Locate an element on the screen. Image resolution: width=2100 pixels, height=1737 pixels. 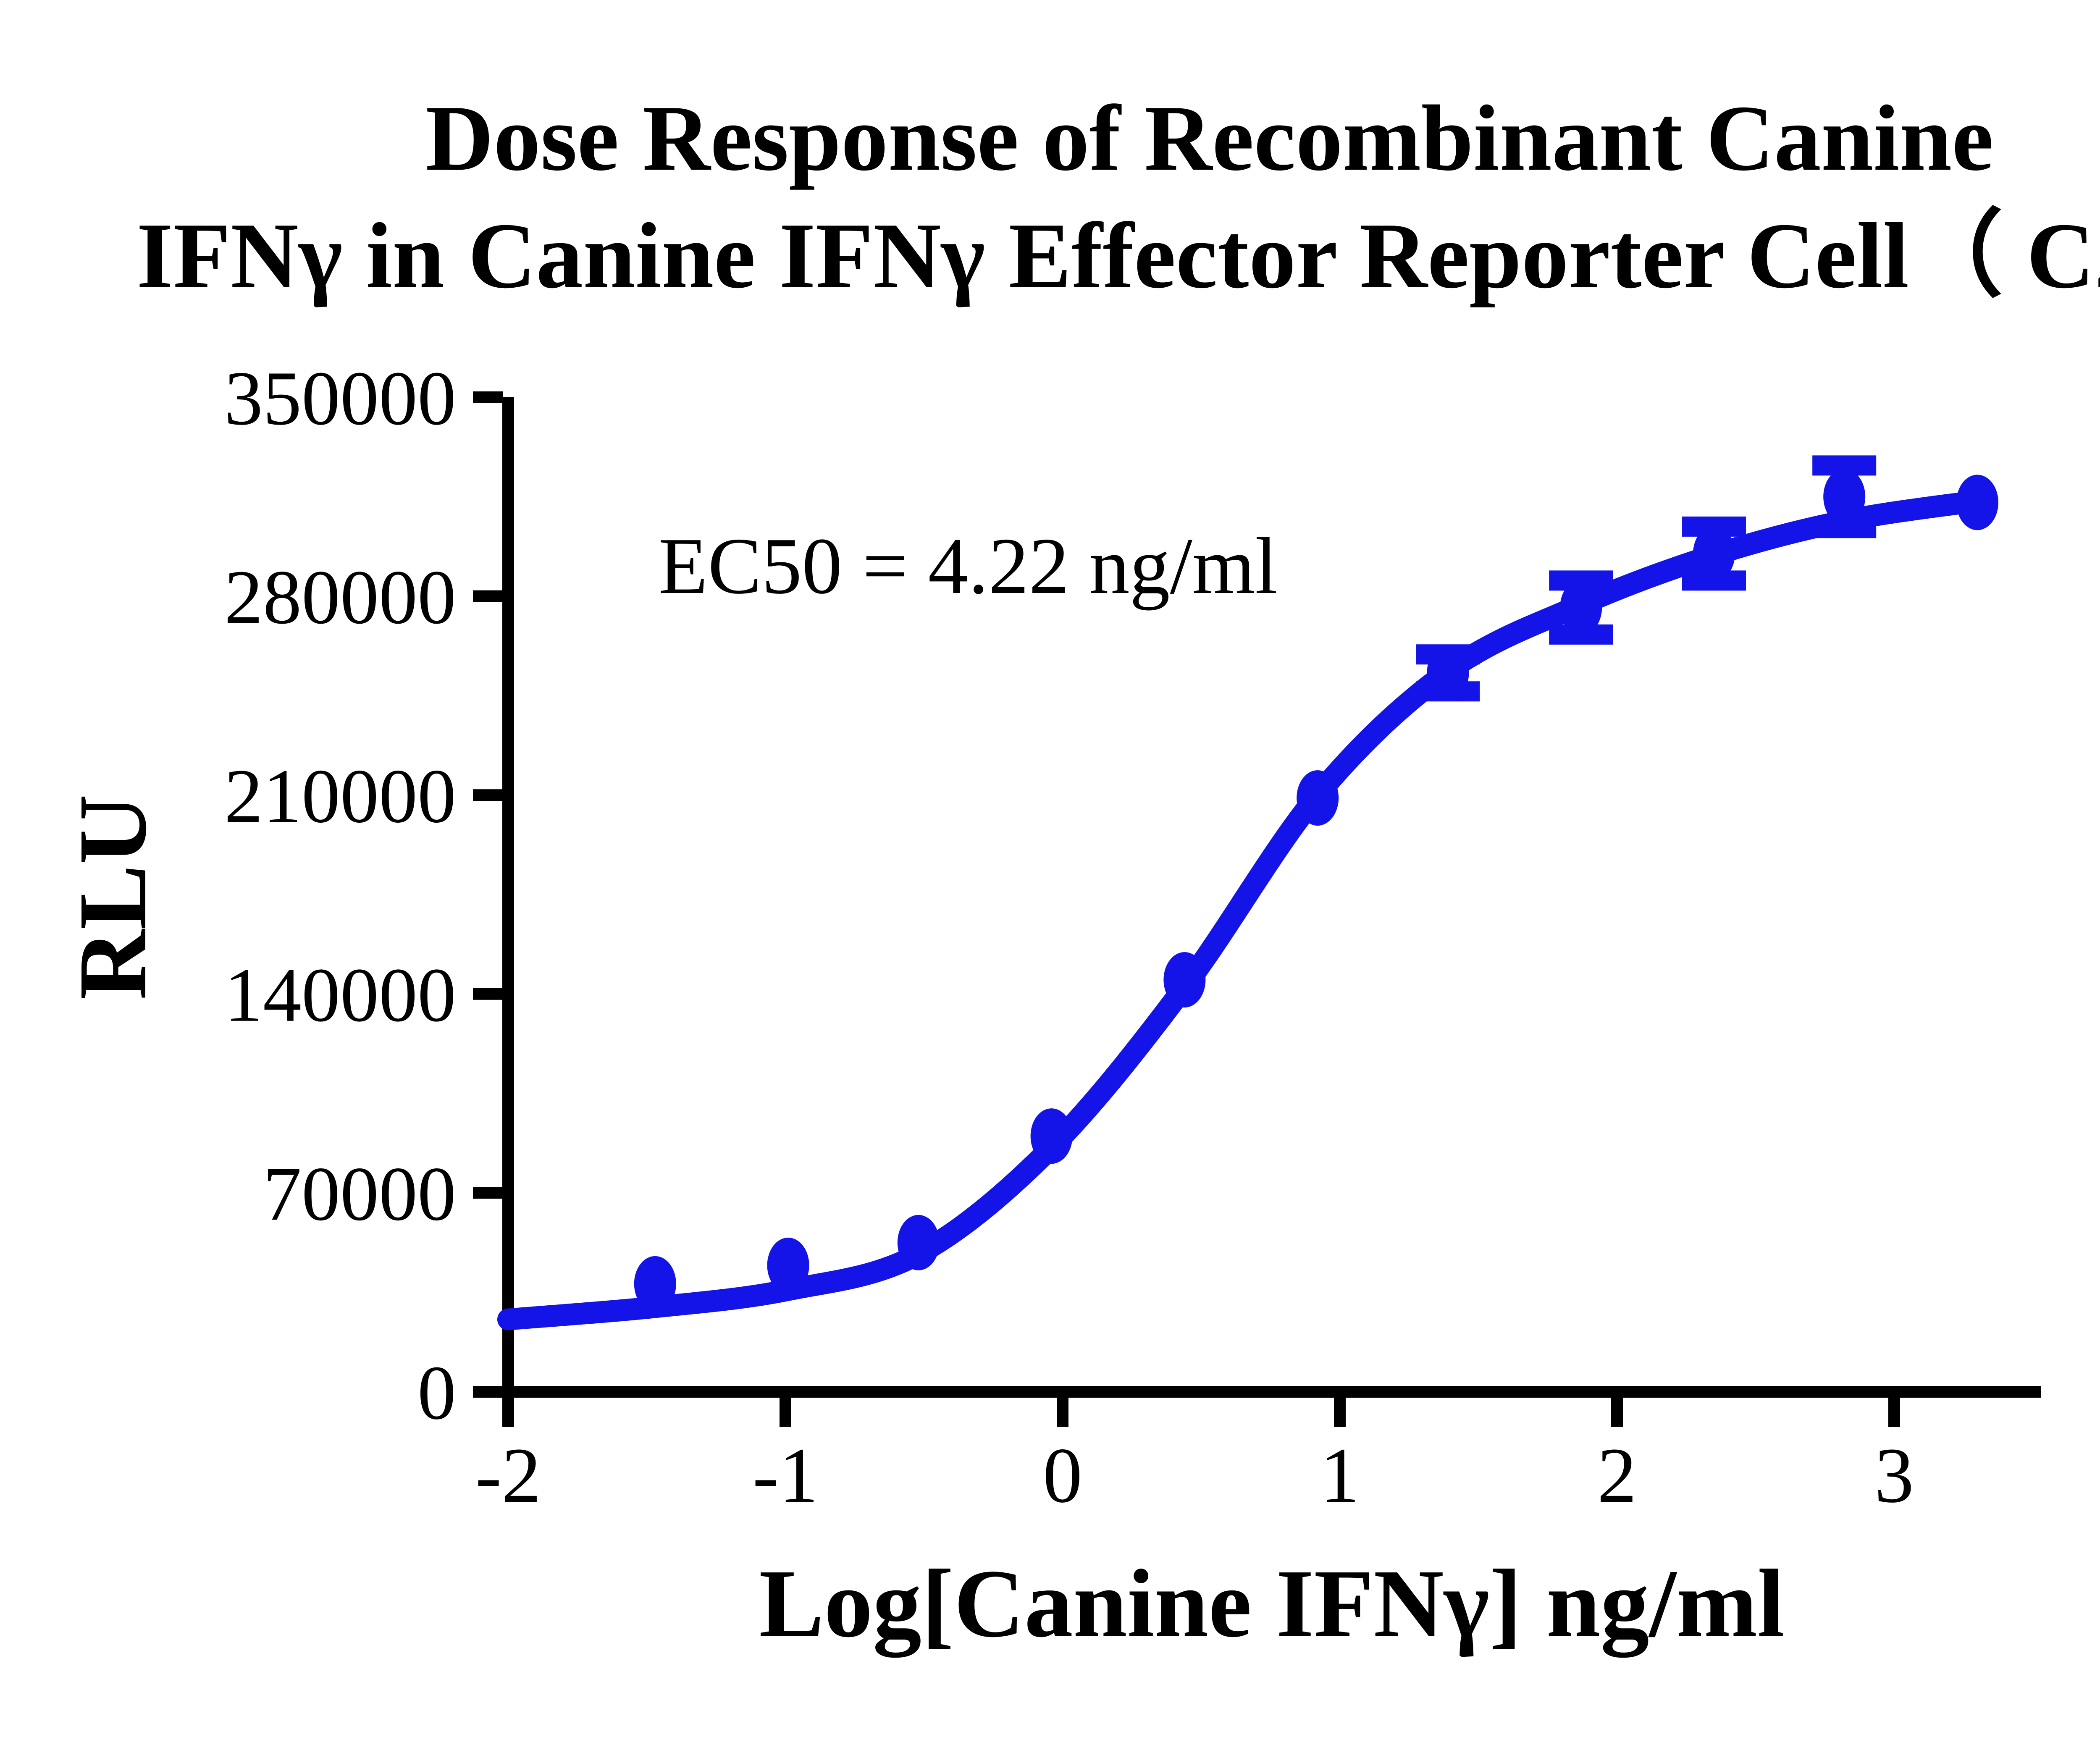
ec50-annotation: EC50 = 4.22 ng/ml is located at coordinates (968, 566).